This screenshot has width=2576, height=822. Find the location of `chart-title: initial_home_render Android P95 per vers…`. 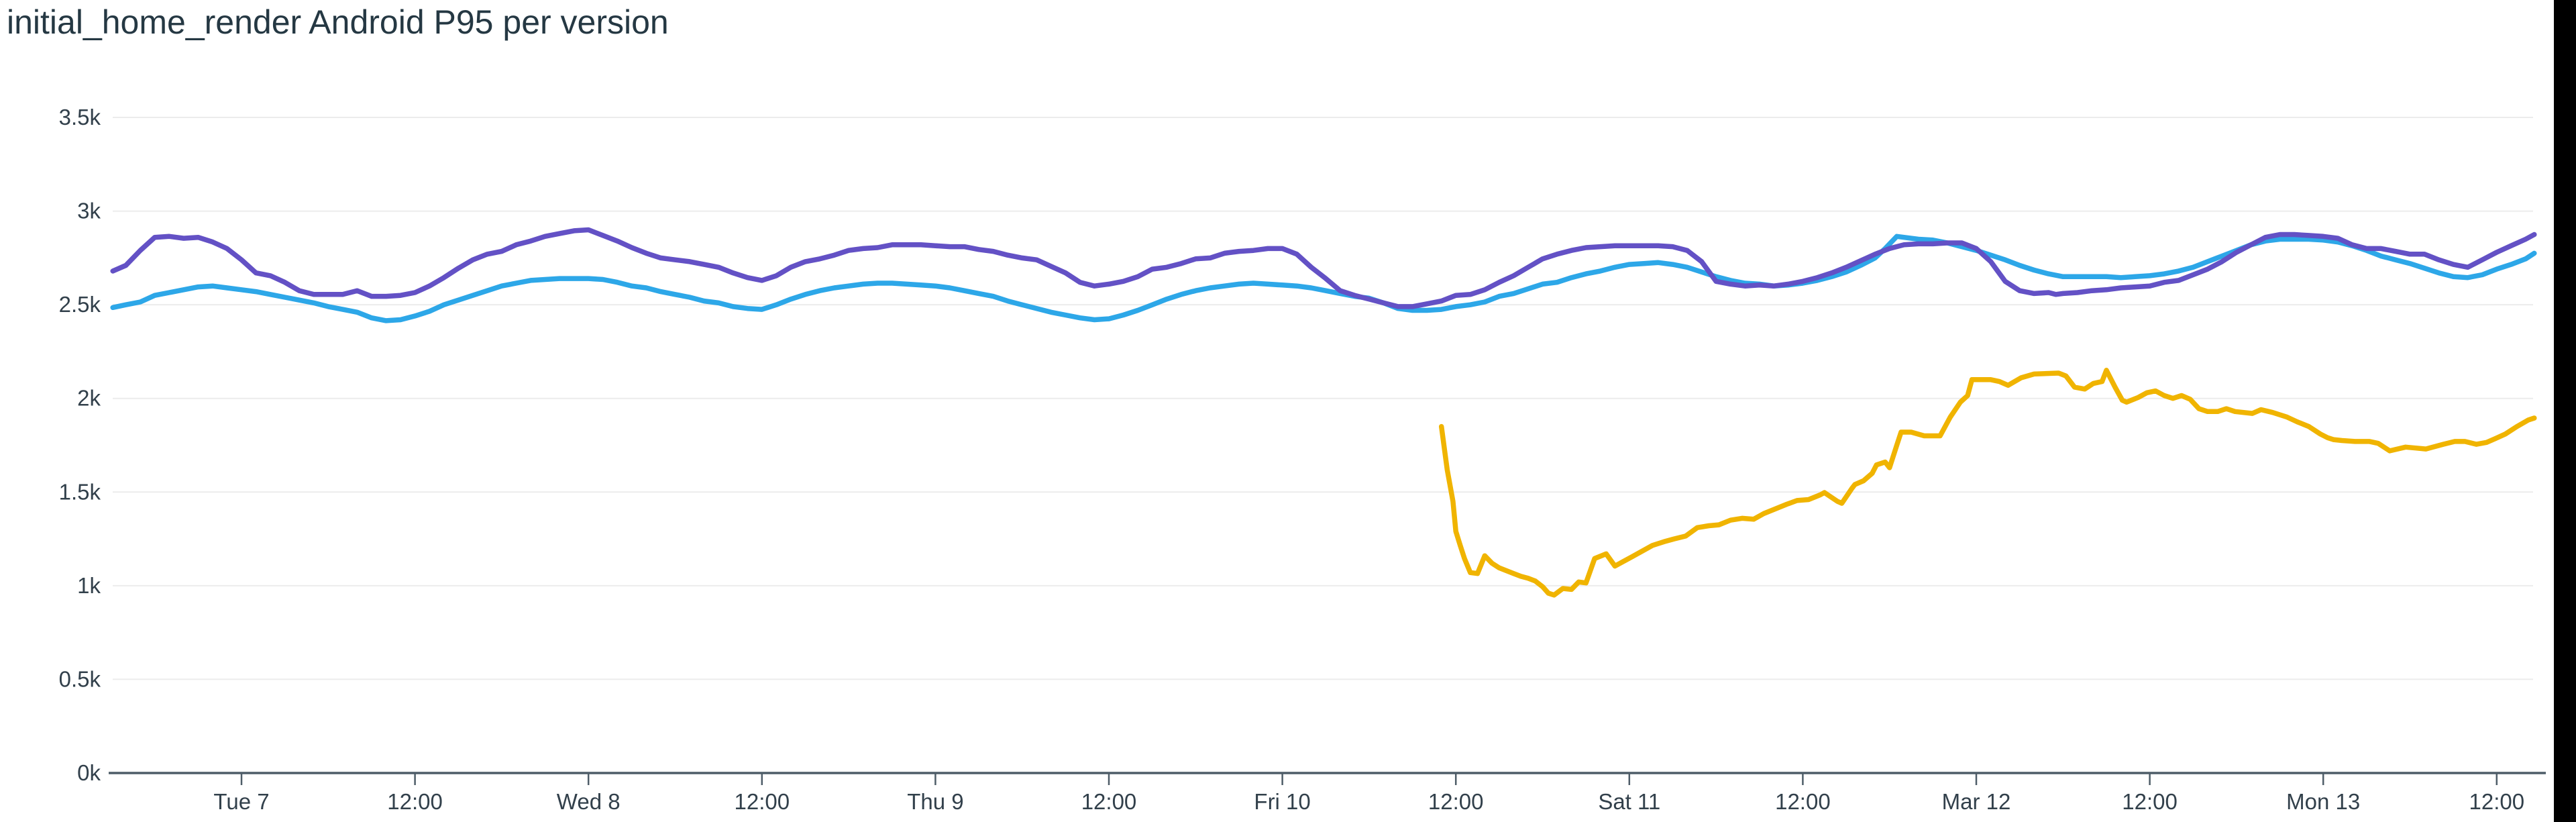

chart-title: initial_home_render Android P95 per vers… is located at coordinates (338, 22).